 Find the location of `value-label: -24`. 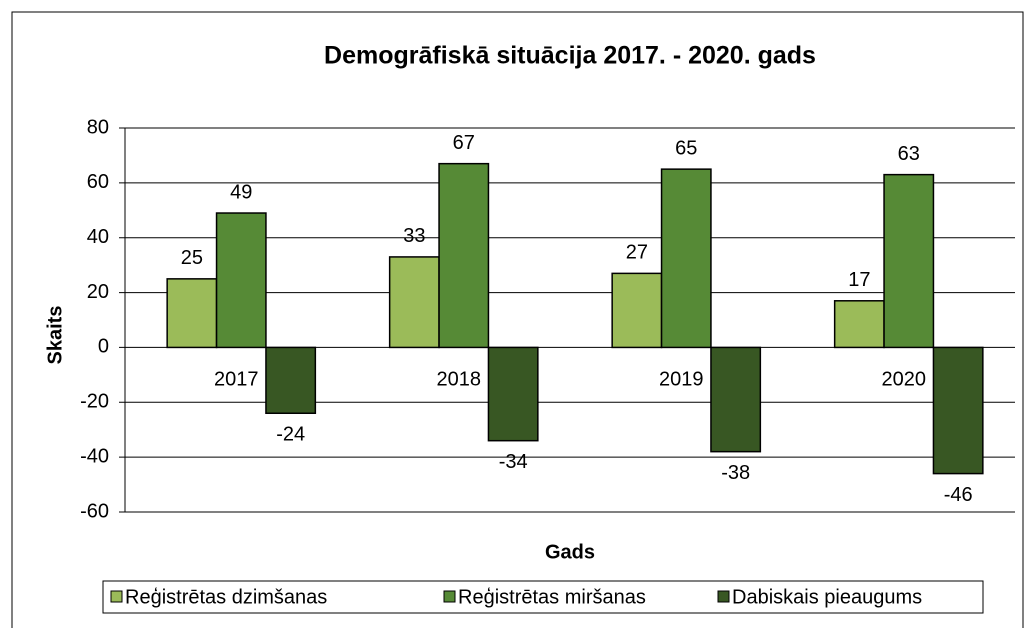

value-label: -24 is located at coordinates (290, 435).